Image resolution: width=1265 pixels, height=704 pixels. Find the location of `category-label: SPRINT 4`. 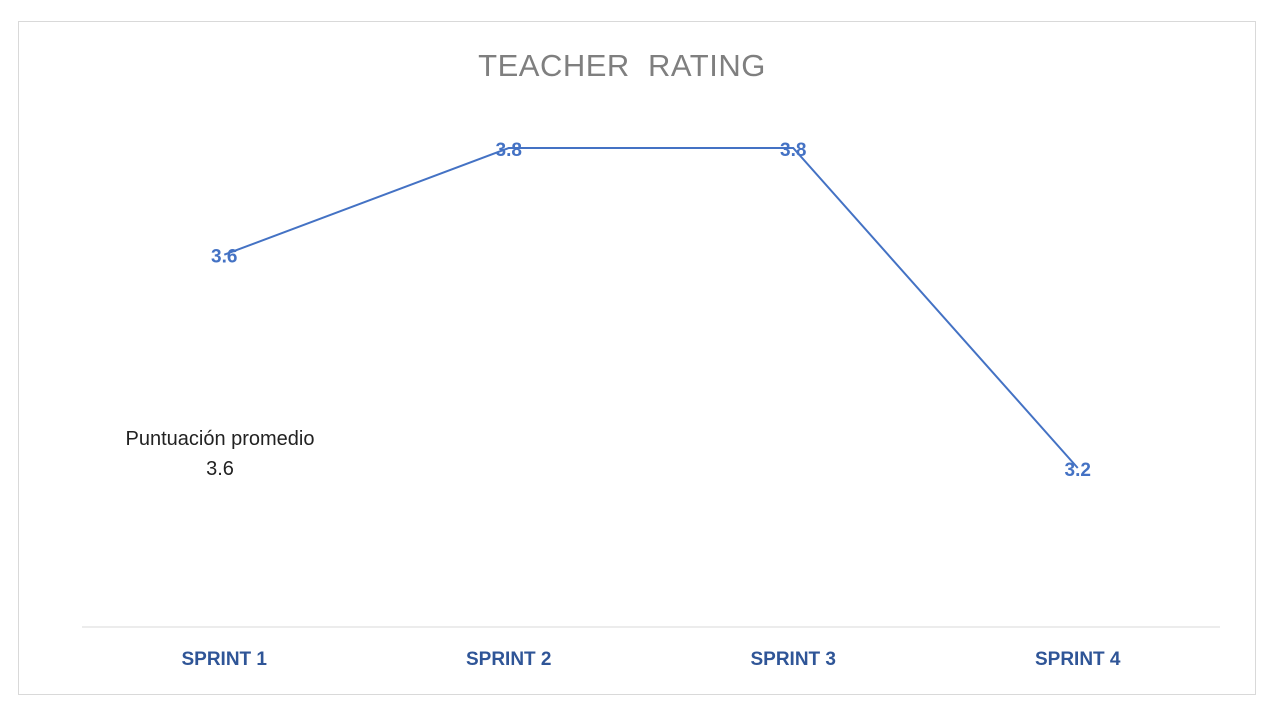

category-label: SPRINT 4 is located at coordinates (1078, 659).